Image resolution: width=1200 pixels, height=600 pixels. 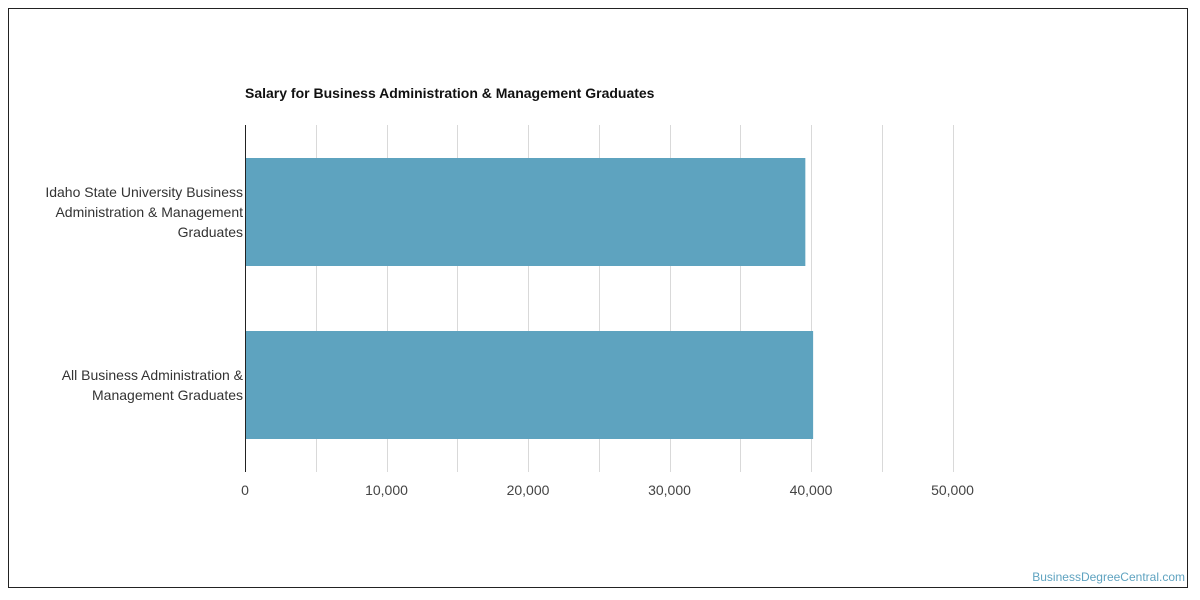 I want to click on category-label-line: Administration & Management, so click(x=149, y=212).